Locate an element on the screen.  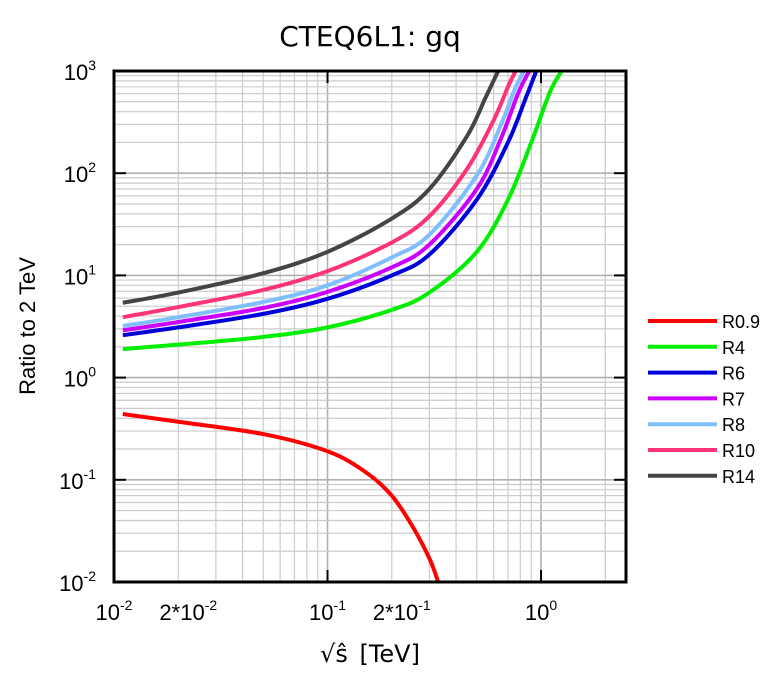
y-tick-label: 10¹ is located at coordinates (80, 275).